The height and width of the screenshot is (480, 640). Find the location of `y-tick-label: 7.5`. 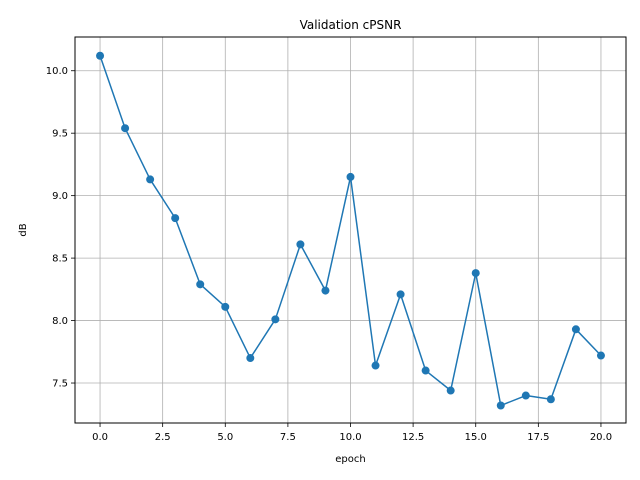

y-tick-label: 7.5 is located at coordinates (60, 384).